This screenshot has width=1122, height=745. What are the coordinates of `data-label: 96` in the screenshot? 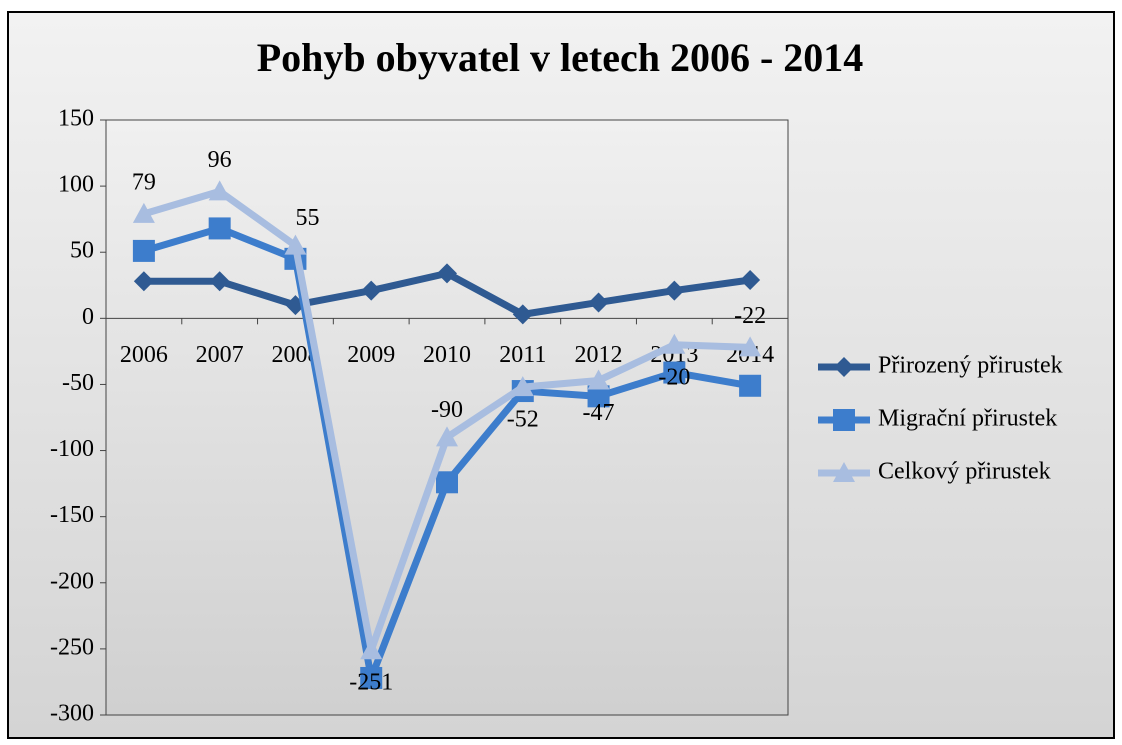 It's located at (220, 160).